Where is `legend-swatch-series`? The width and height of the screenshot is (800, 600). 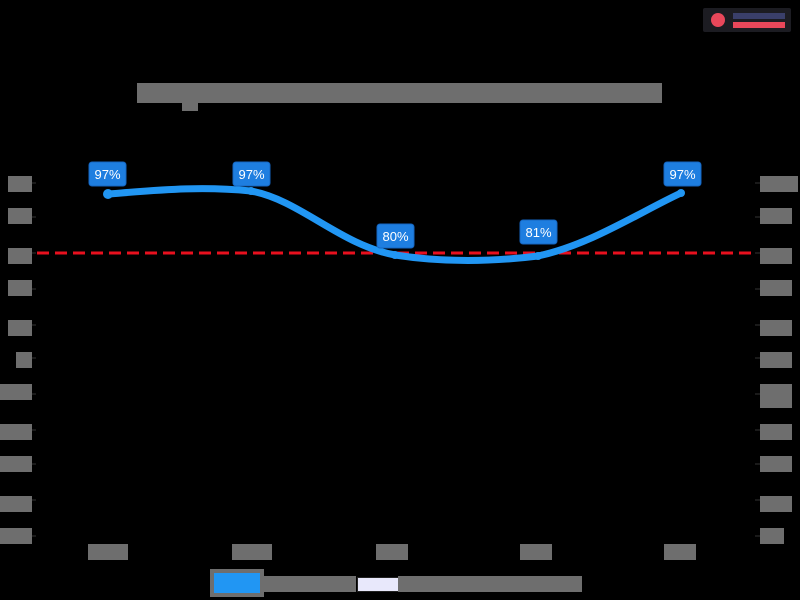 legend-swatch-series is located at coordinates (237, 583).